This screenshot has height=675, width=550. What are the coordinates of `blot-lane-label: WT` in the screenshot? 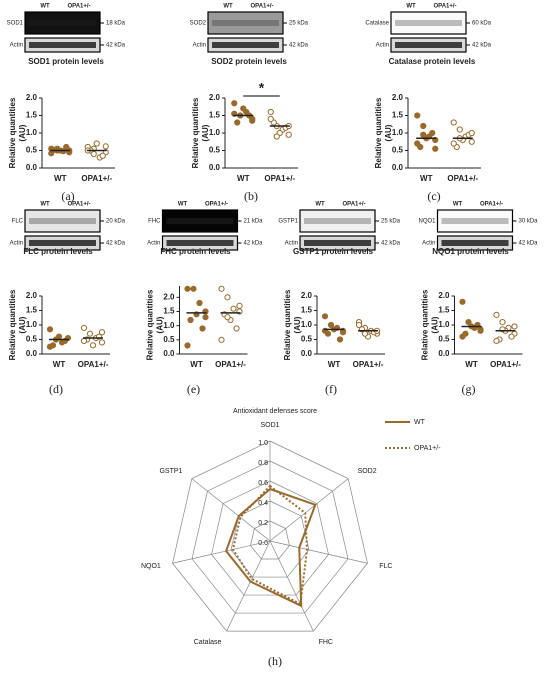 It's located at (45, 205).